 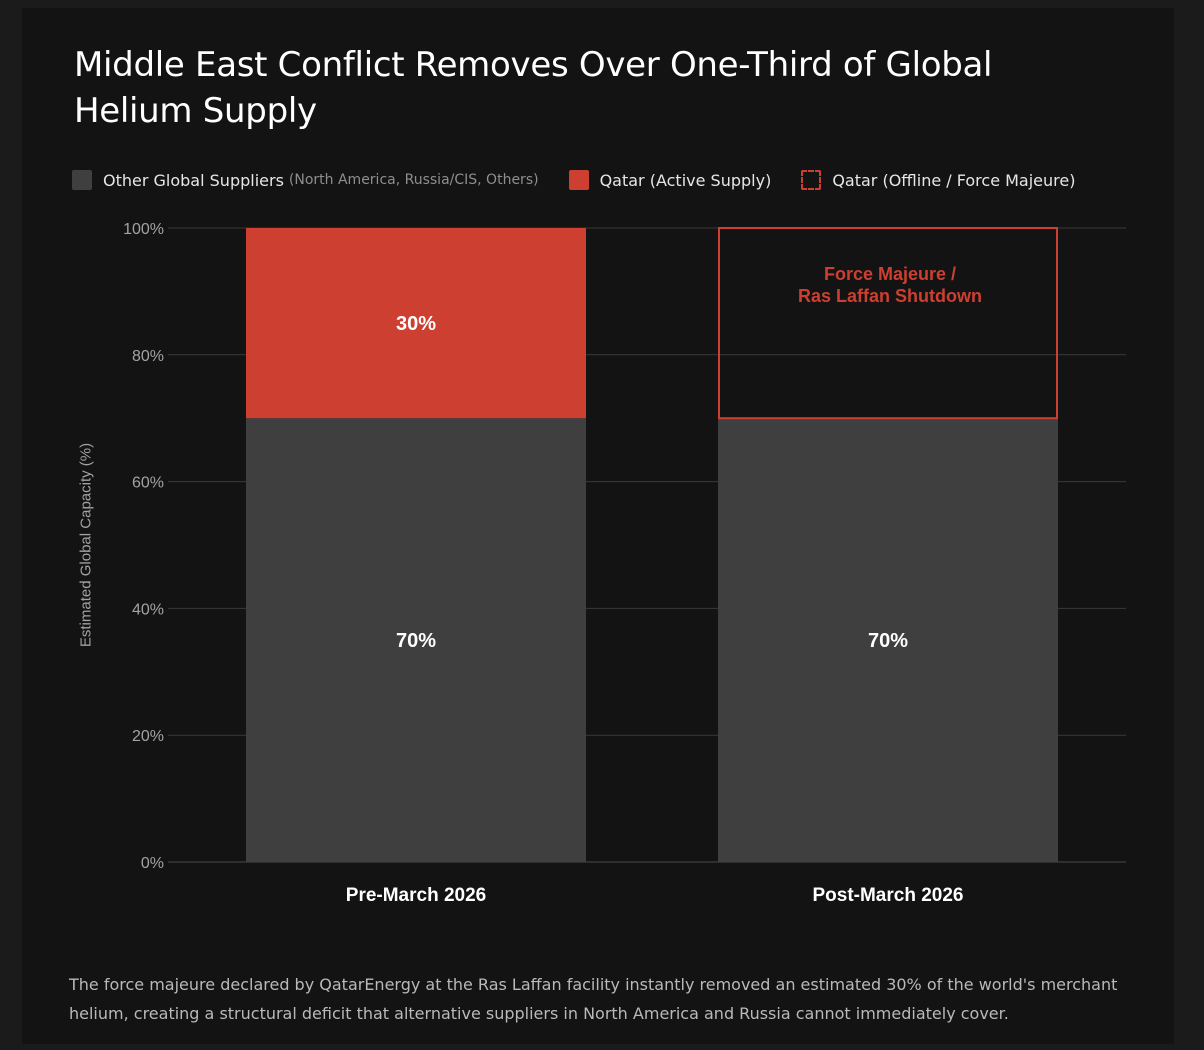 I want to click on legend-note-other: (North America, Russia/CIS, Others), so click(x=413, y=180).